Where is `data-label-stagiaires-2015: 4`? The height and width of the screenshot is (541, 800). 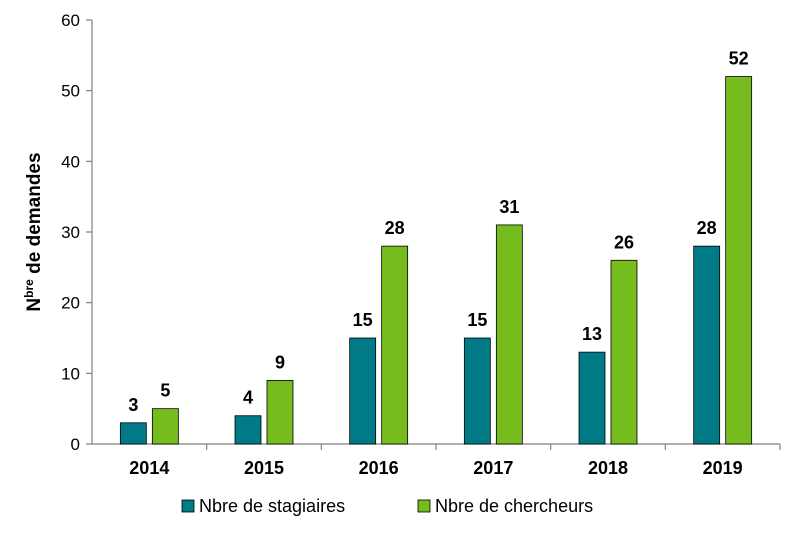 data-label-stagiaires-2015: 4 is located at coordinates (248, 398).